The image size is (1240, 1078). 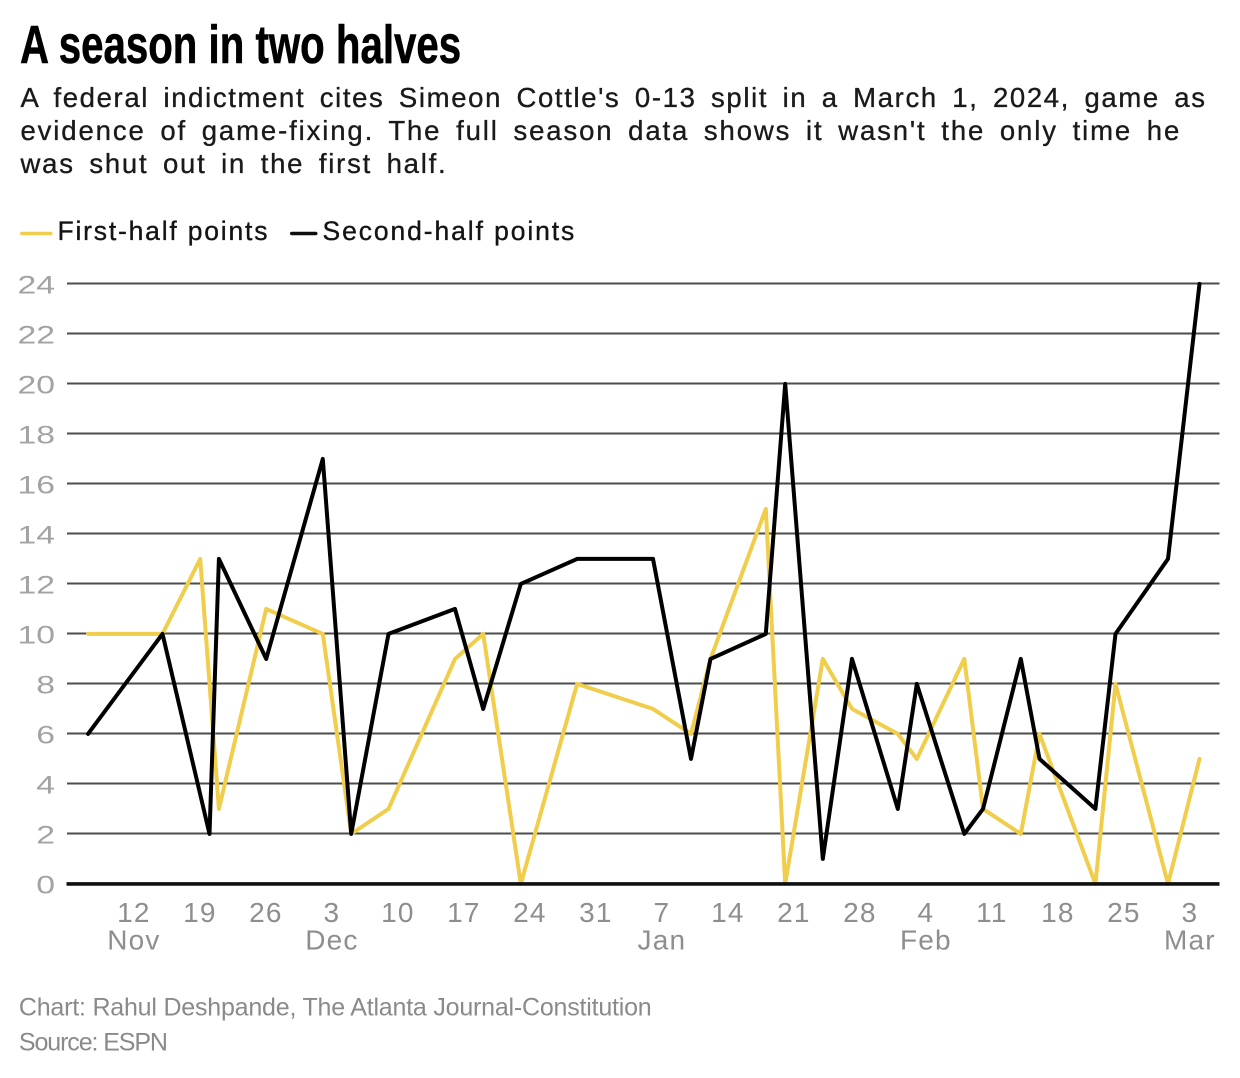 What do you see at coordinates (596, 912) in the screenshot?
I see `svg-text: 31` at bounding box center [596, 912].